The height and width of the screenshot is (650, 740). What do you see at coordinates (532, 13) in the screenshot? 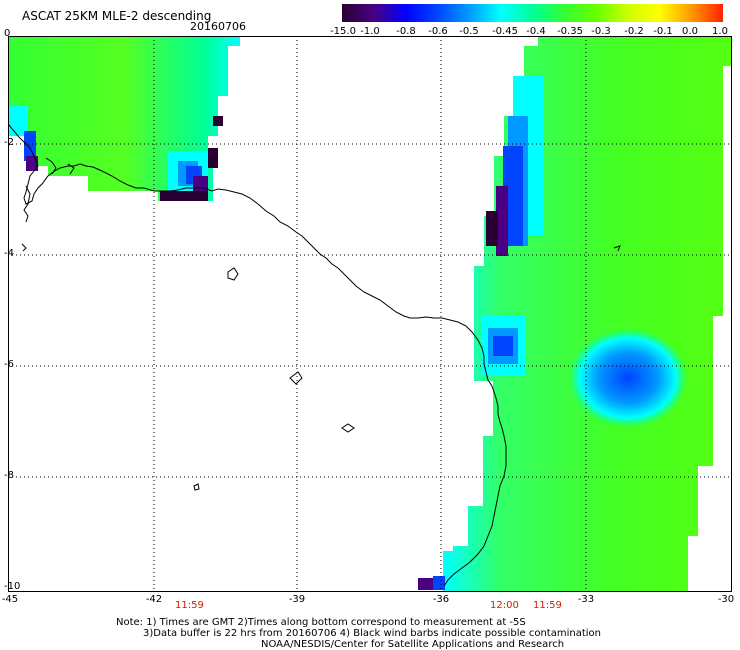
I see `colorbar` at bounding box center [532, 13].